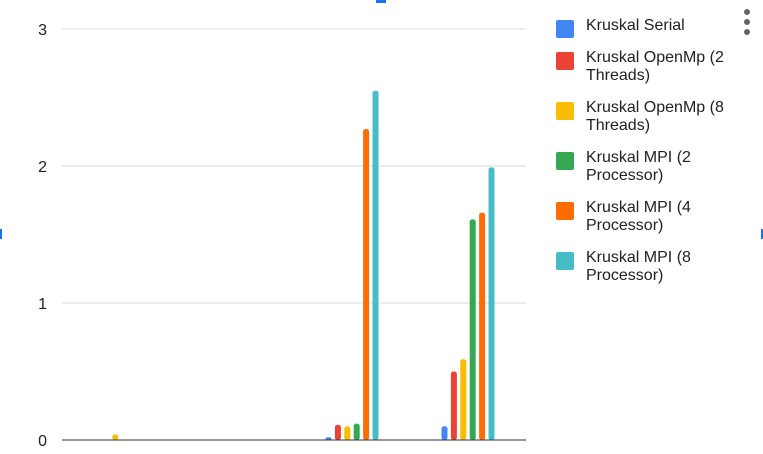 This screenshot has width=763, height=454. What do you see at coordinates (638, 207) in the screenshot?
I see `legend-label-line1: Kruskal MPI (4` at bounding box center [638, 207].